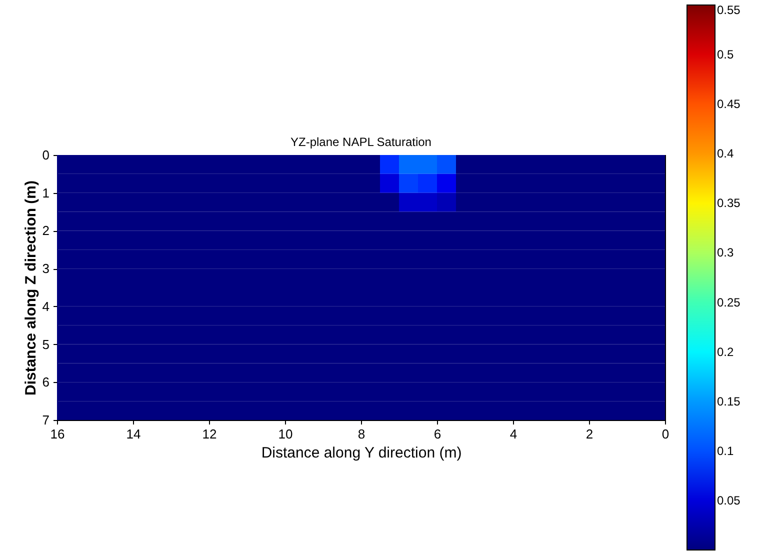  I want to click on y-tick-label: 4, so click(46, 306).